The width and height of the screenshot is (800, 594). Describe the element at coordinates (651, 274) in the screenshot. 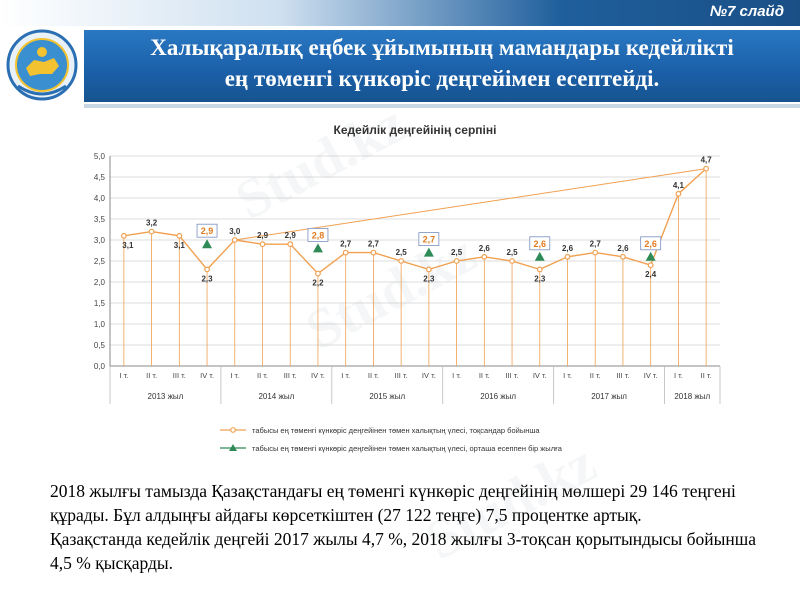

I see `data-label: 2,4` at that location.